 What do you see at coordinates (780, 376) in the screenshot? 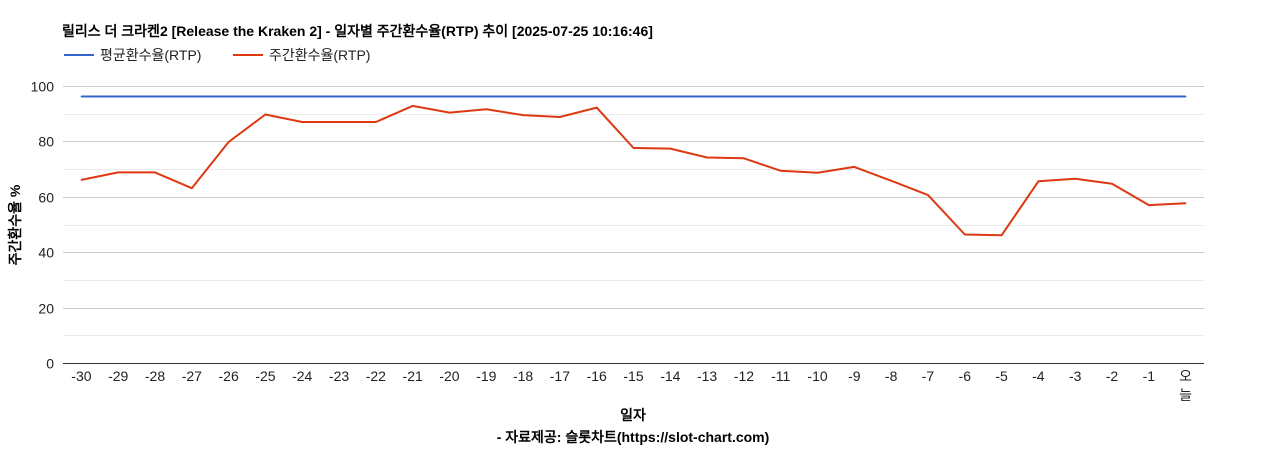
I see `x-tick-label: -11` at bounding box center [780, 376].